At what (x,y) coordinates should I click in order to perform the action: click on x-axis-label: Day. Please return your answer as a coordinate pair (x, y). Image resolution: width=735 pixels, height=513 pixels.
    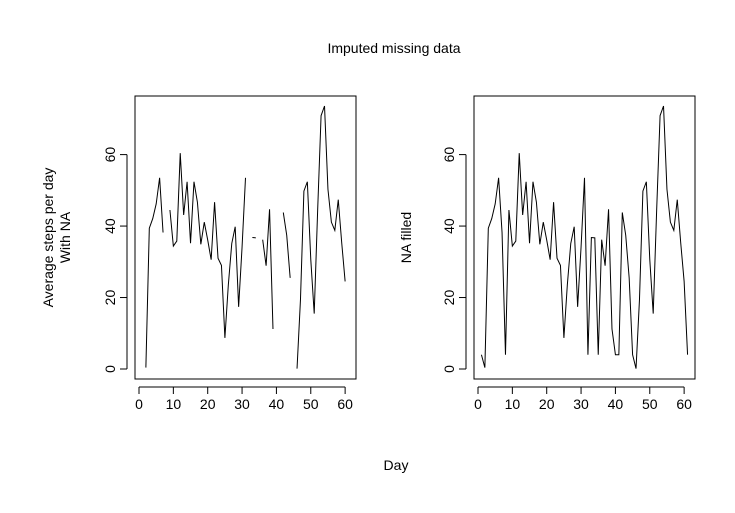
    Looking at the image, I should click on (396, 465).